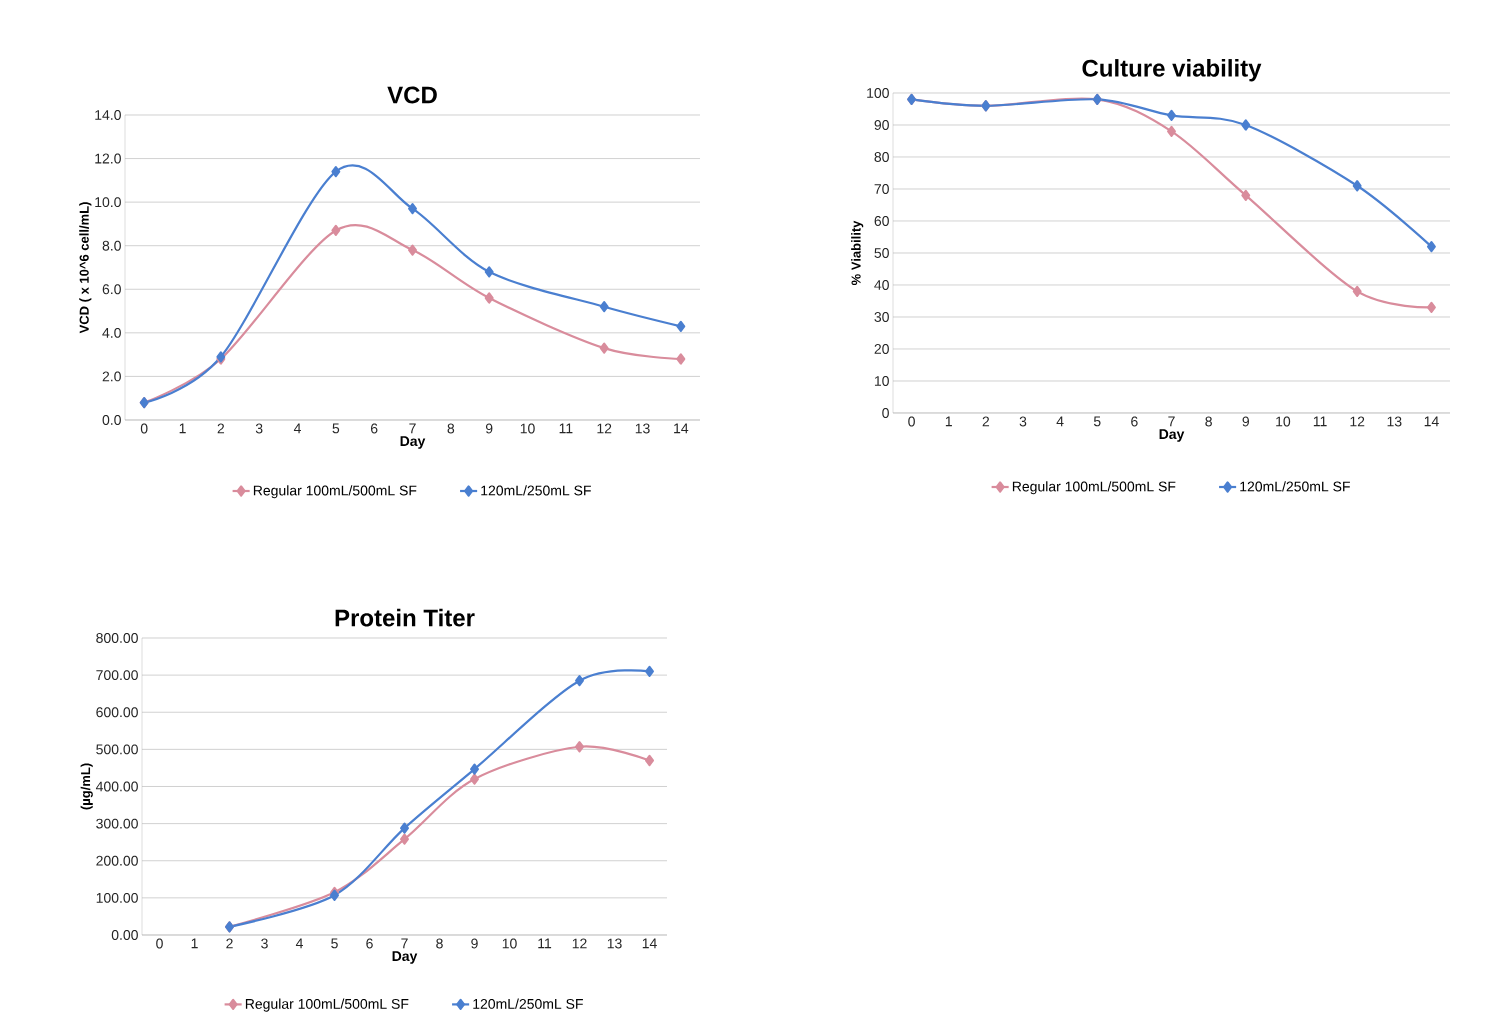  What do you see at coordinates (857, 253) in the screenshot?
I see `y-axis-title: % Viability` at bounding box center [857, 253].